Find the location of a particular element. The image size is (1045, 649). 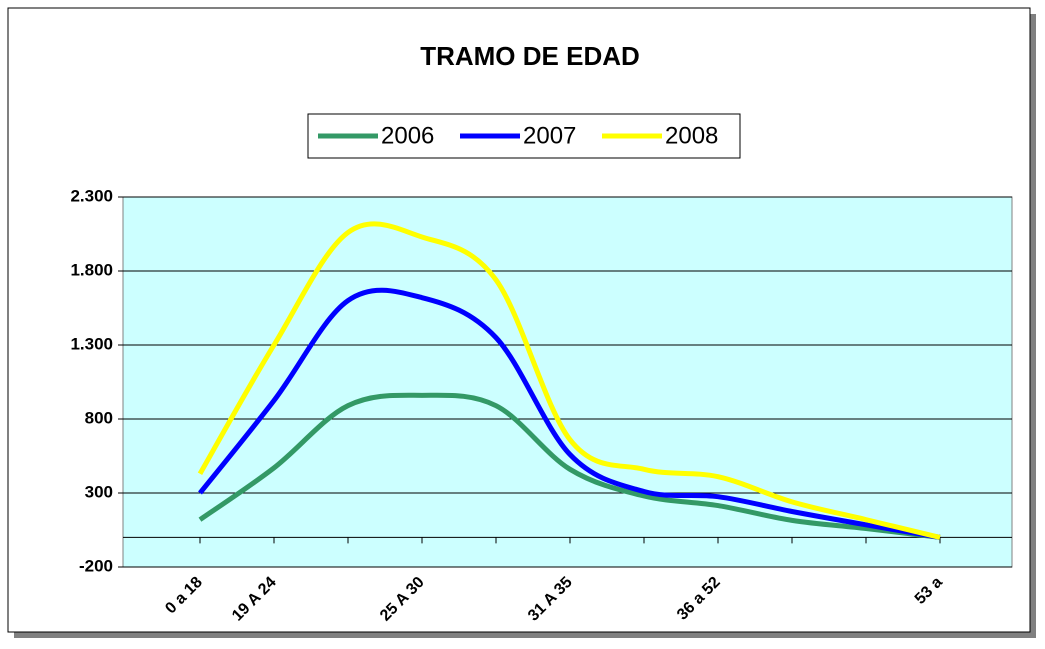

y-tick-label: -200 is located at coordinates (96, 565).